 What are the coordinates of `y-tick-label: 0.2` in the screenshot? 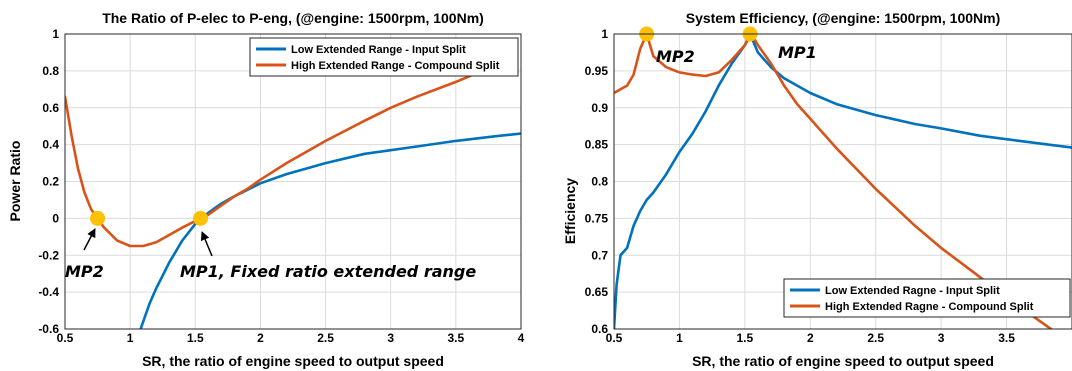 It's located at (50, 182).